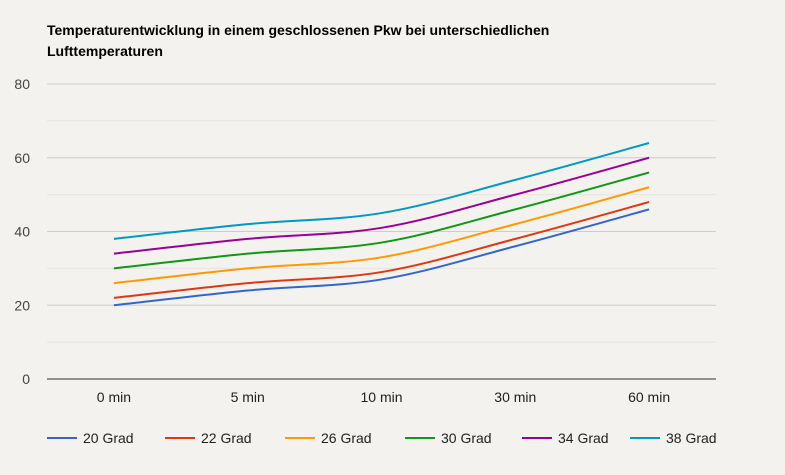  What do you see at coordinates (691, 438) in the screenshot?
I see `legend-label: 38 Grad` at bounding box center [691, 438].